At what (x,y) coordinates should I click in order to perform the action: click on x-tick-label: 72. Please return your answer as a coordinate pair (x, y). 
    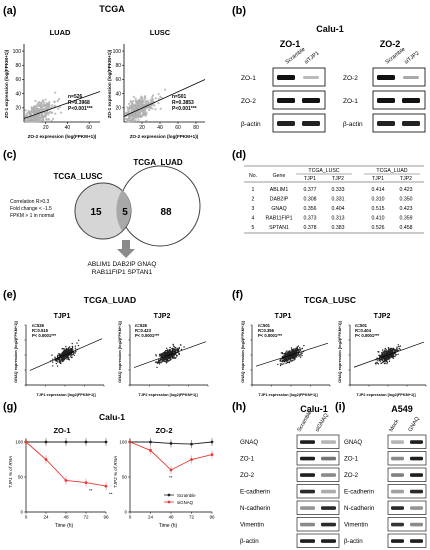
    Looking at the image, I should click on (192, 517).